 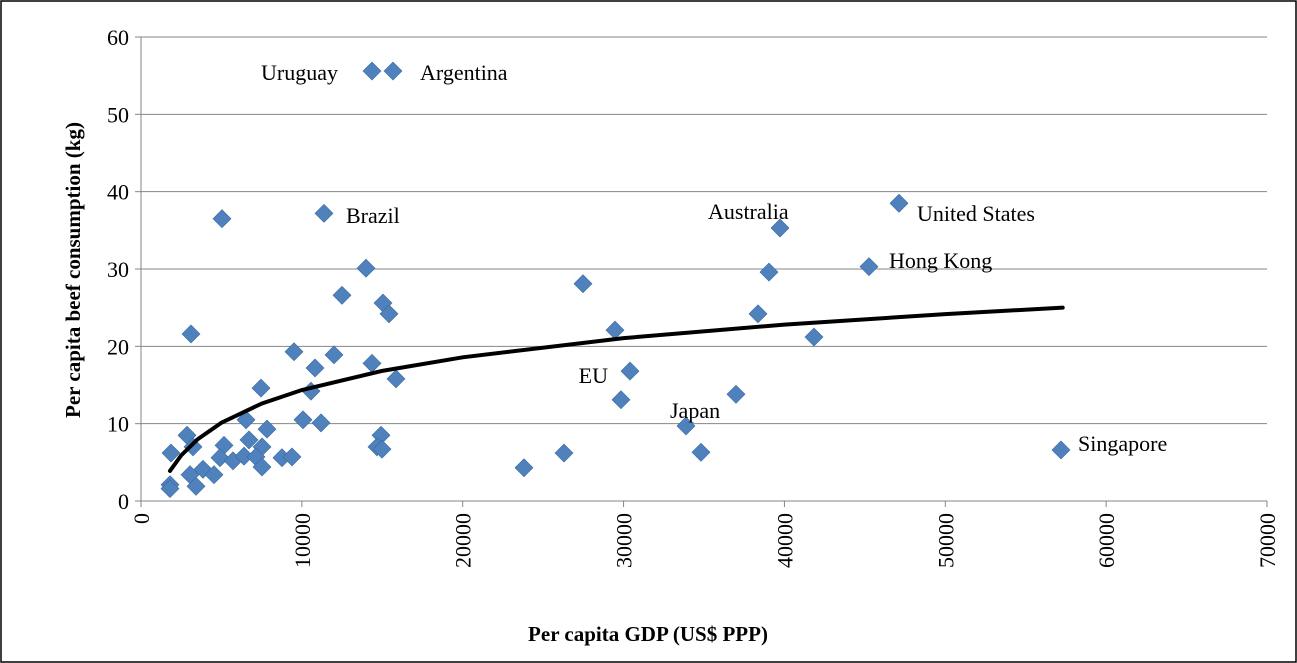 I want to click on y-tick-label: 10, so click(x=118, y=424).